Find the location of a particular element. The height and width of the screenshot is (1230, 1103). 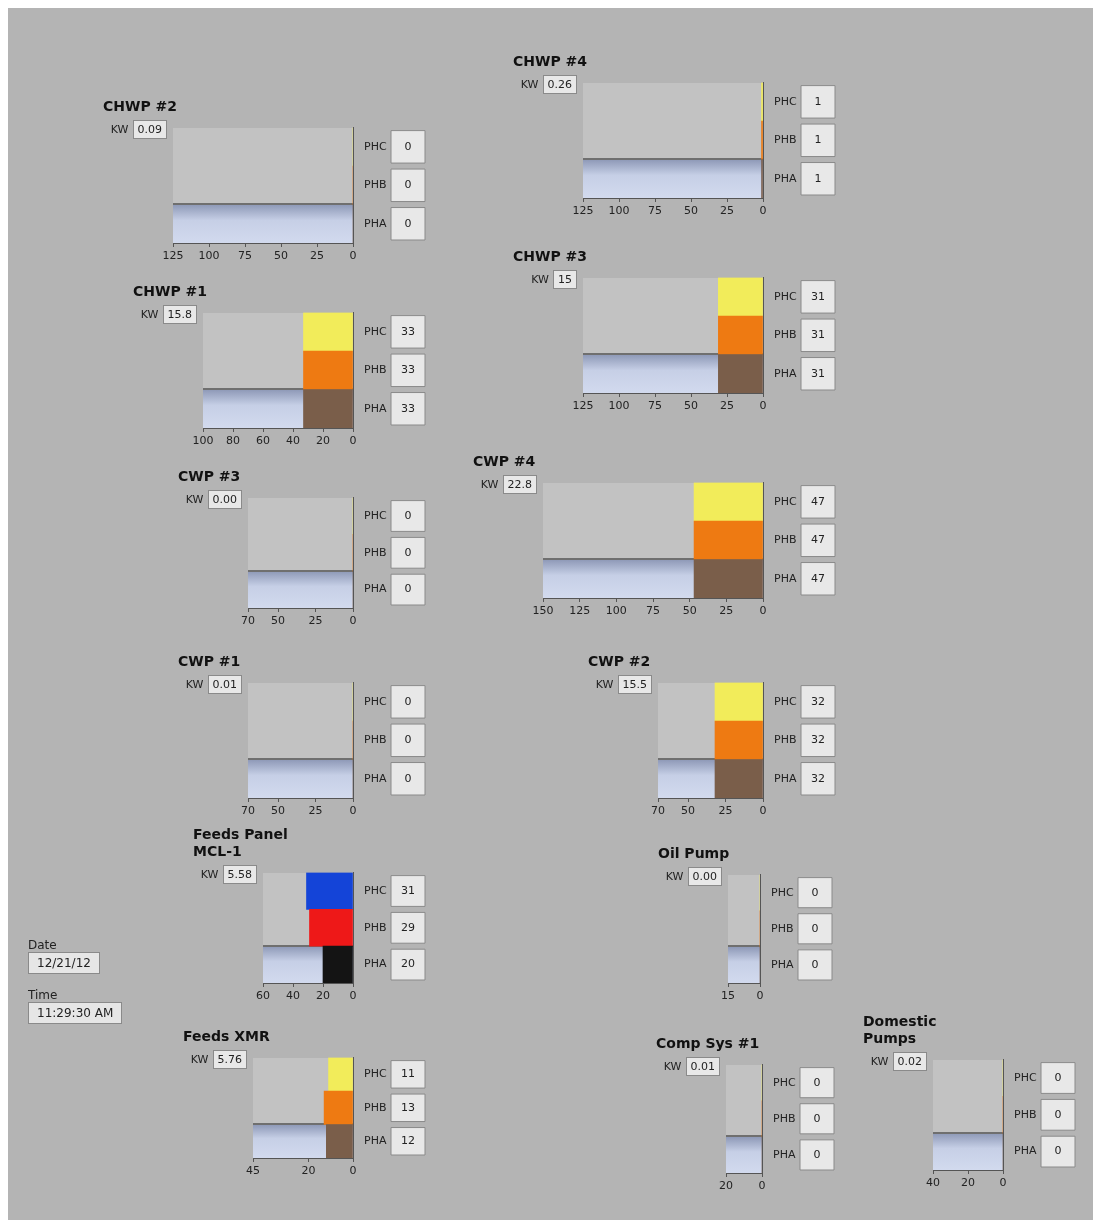

text: 0.26 is located at coordinates (559, 84).